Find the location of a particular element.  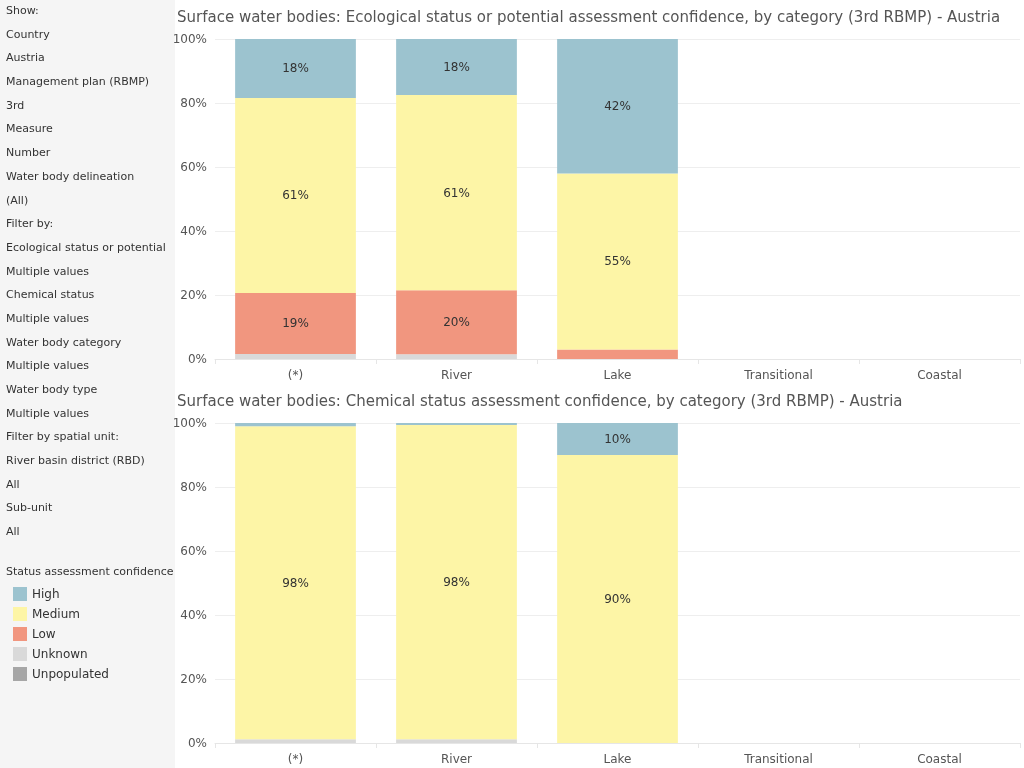

data-label: 90% is located at coordinates (617, 599).